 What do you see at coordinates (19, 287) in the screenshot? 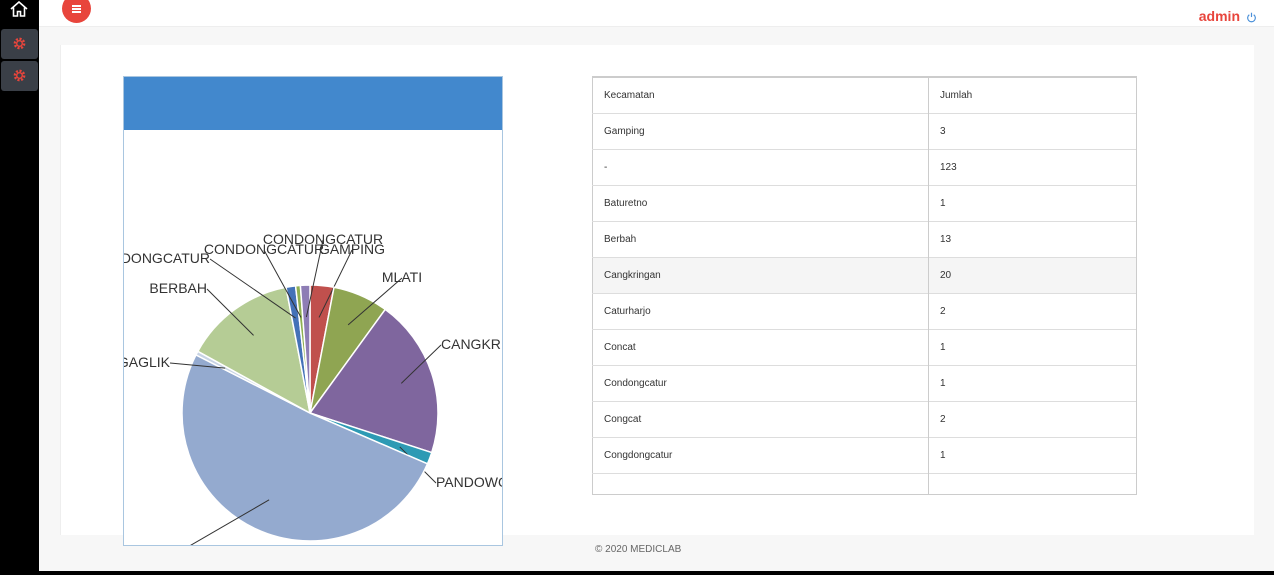
I see `sidebar` at bounding box center [19, 287].